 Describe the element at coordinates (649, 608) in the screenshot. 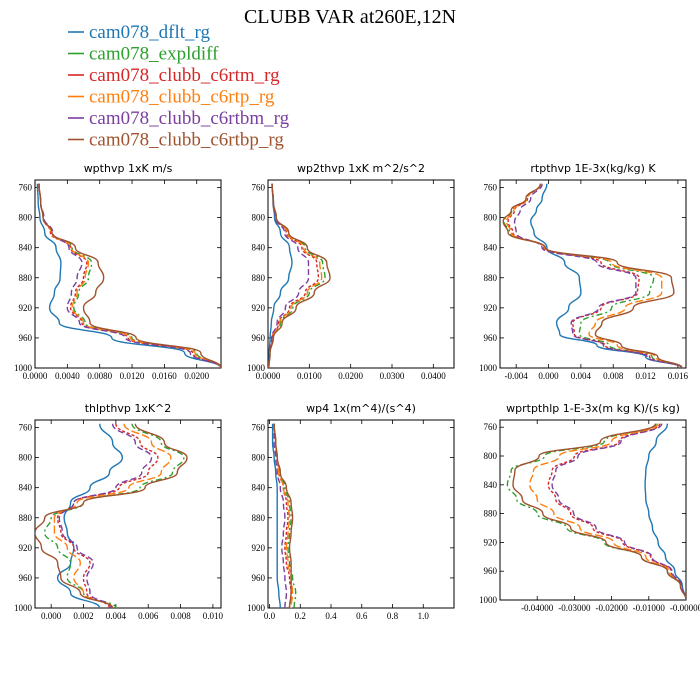

I see `x-tick-label: -0.01000` at that location.